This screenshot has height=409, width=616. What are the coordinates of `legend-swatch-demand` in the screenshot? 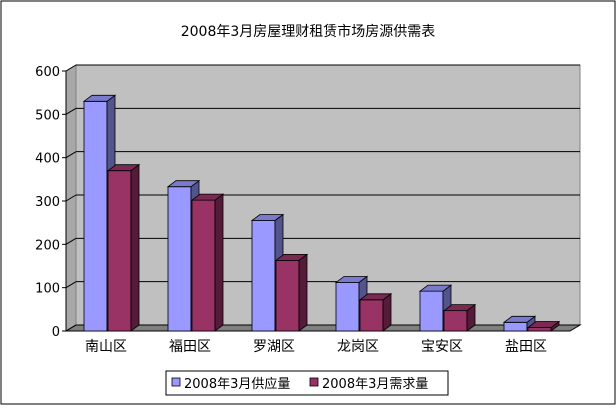 It's located at (314, 382).